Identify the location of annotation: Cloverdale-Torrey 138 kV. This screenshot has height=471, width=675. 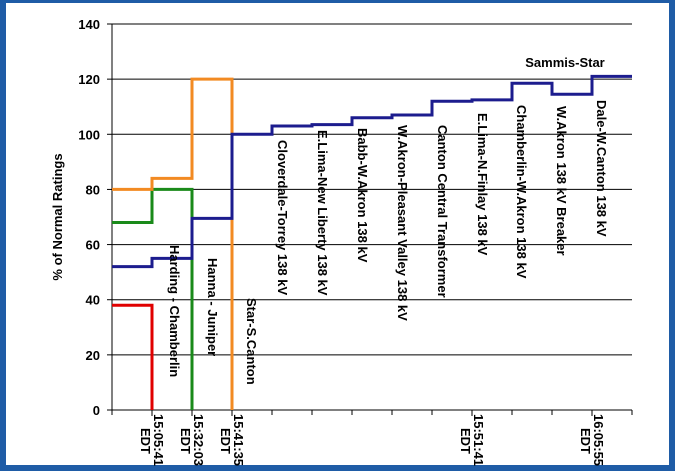
(282, 217).